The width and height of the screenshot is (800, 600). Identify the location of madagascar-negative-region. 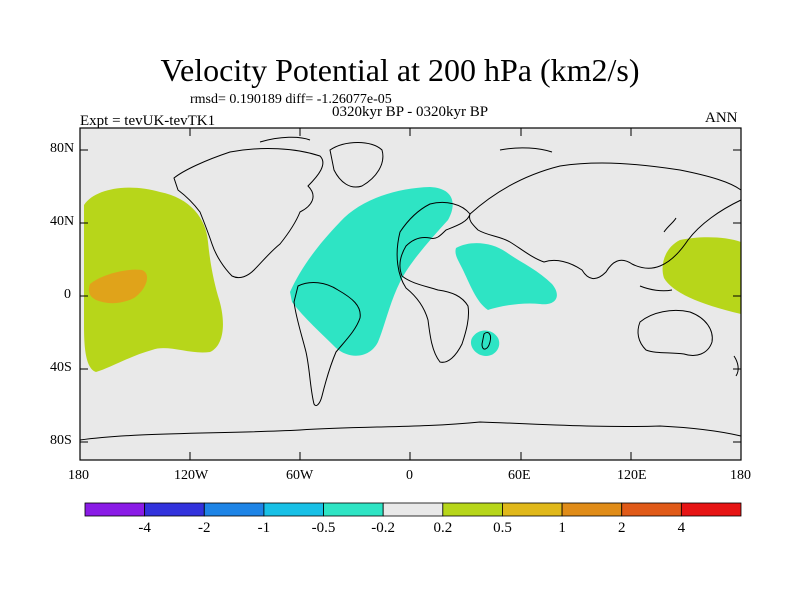
(485, 343).